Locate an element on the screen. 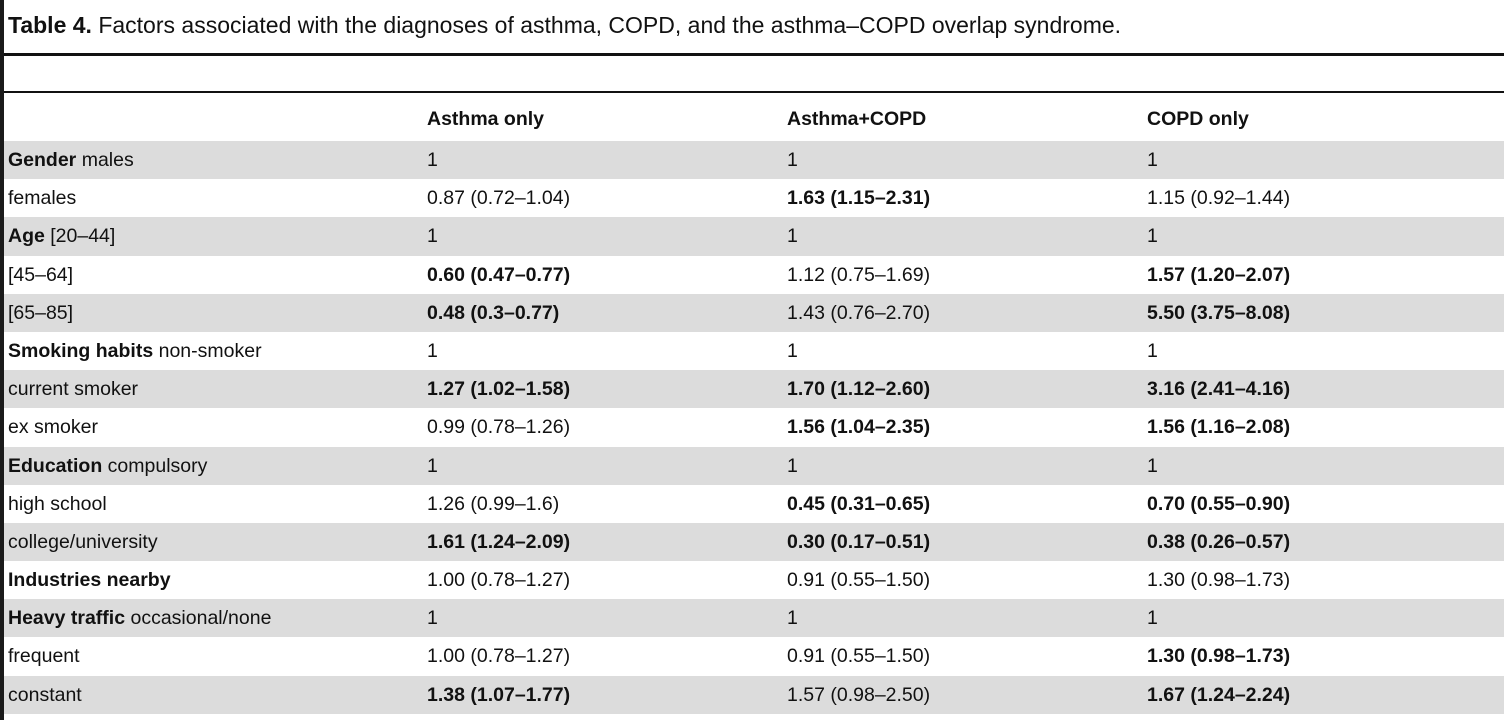  column-header-asthma-only: Asthma only is located at coordinates (486, 119).